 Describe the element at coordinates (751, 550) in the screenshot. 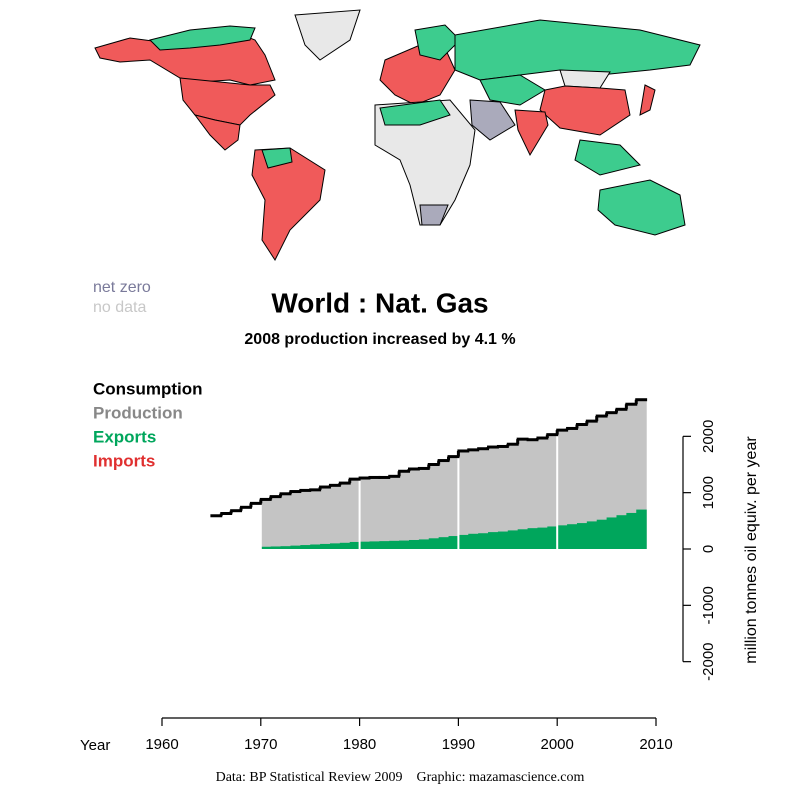

I see `y-axis-label: million tonnes oil equiv. per year` at that location.